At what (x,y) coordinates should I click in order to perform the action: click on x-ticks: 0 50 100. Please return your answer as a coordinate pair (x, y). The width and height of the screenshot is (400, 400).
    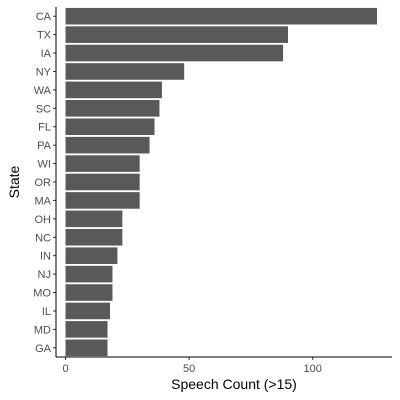
    Looking at the image, I should click on (192, 366).